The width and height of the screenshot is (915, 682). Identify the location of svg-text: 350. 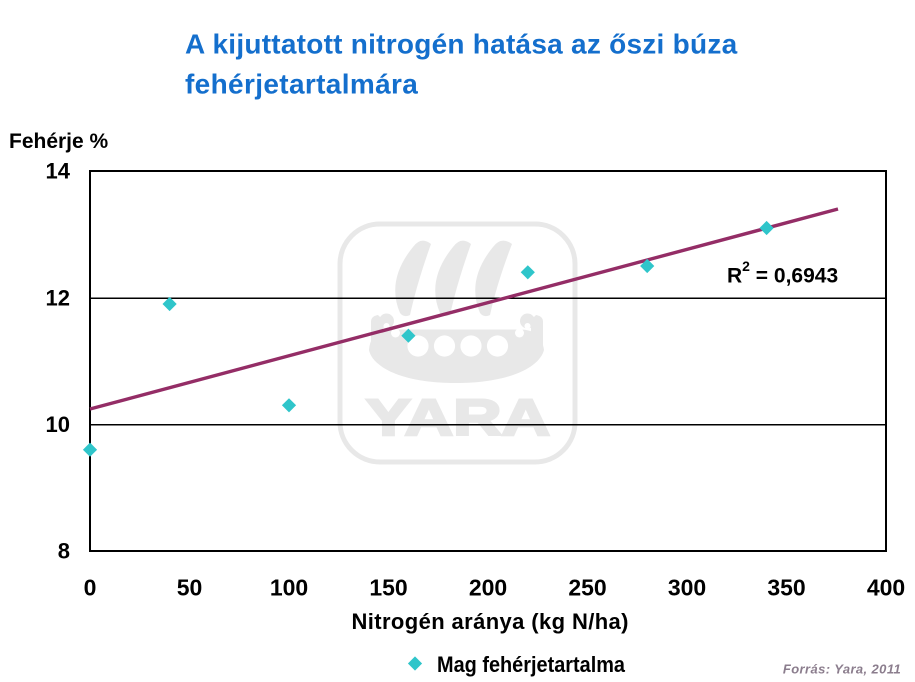
(786, 588).